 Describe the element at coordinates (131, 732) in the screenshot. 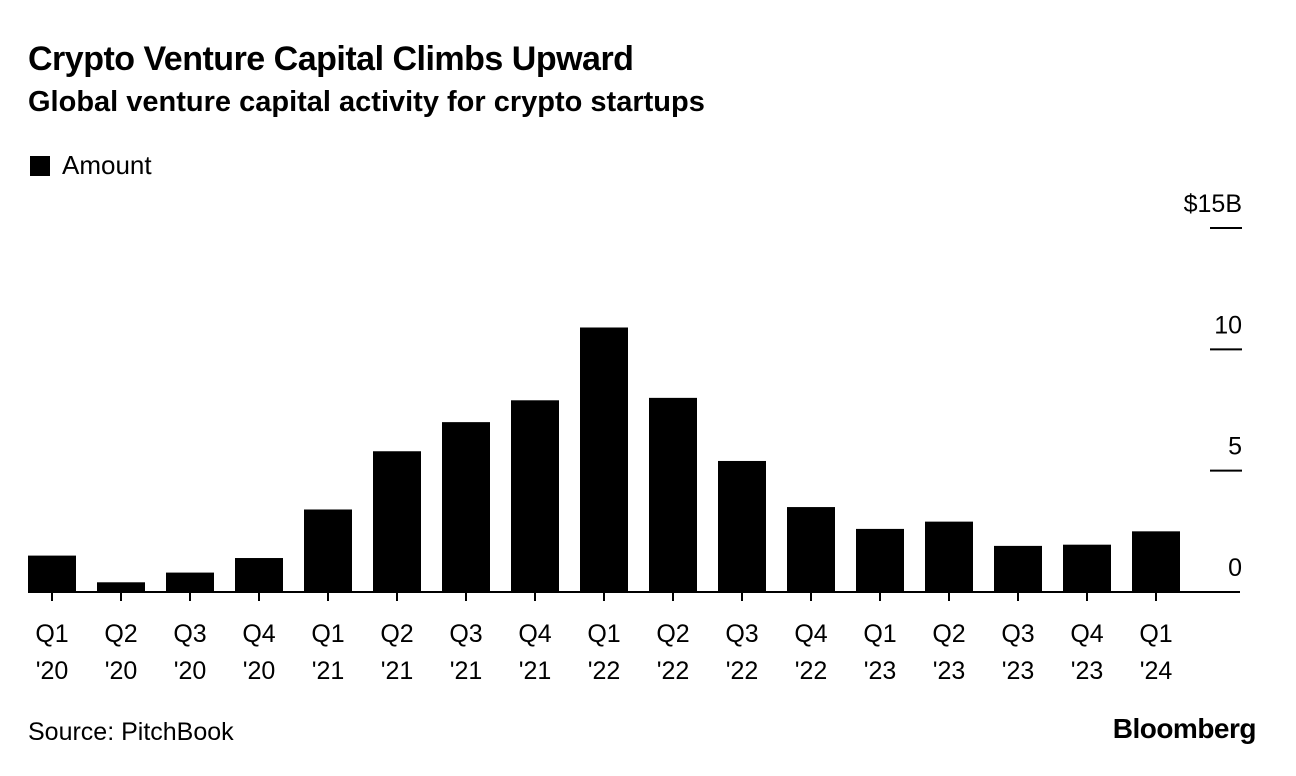

I see `source-note: Source: PitchBook` at that location.